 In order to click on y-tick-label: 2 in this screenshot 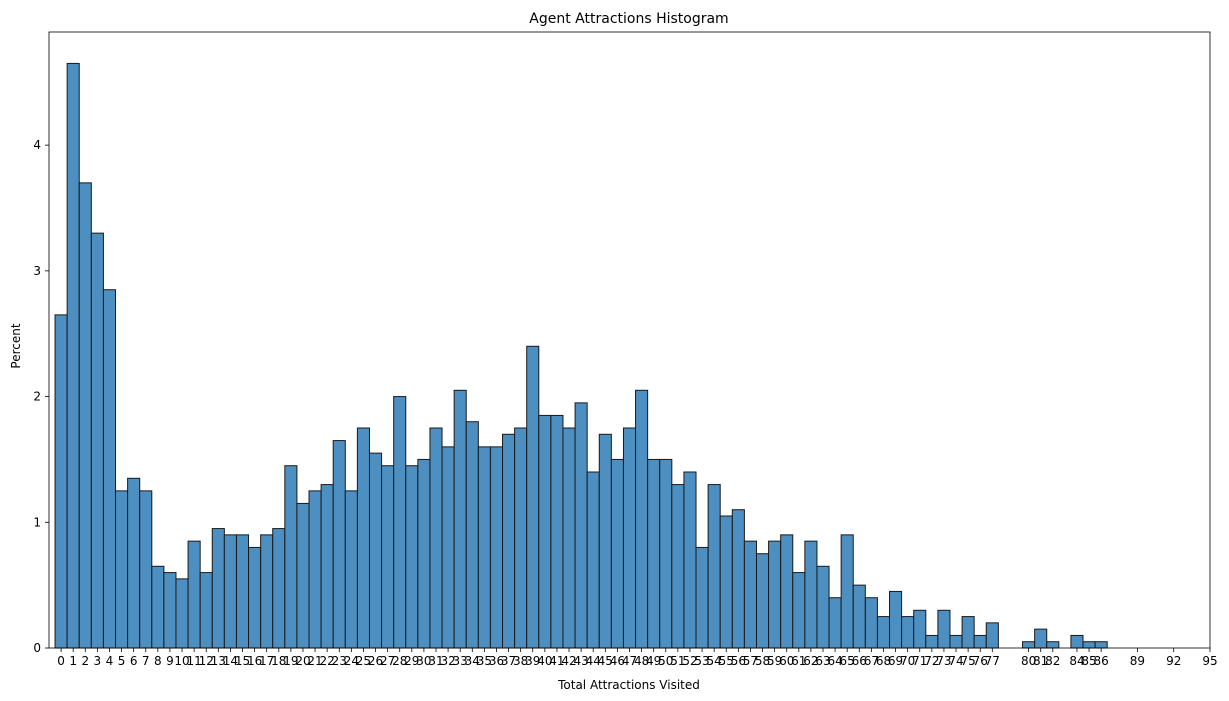, I will do `click(37, 397)`.